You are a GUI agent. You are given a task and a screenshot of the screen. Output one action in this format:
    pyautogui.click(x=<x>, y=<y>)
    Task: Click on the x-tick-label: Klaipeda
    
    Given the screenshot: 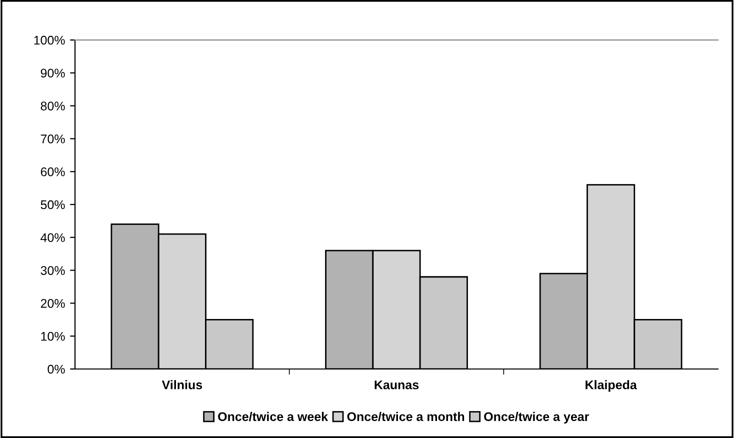 What is the action you would take?
    pyautogui.click(x=611, y=386)
    